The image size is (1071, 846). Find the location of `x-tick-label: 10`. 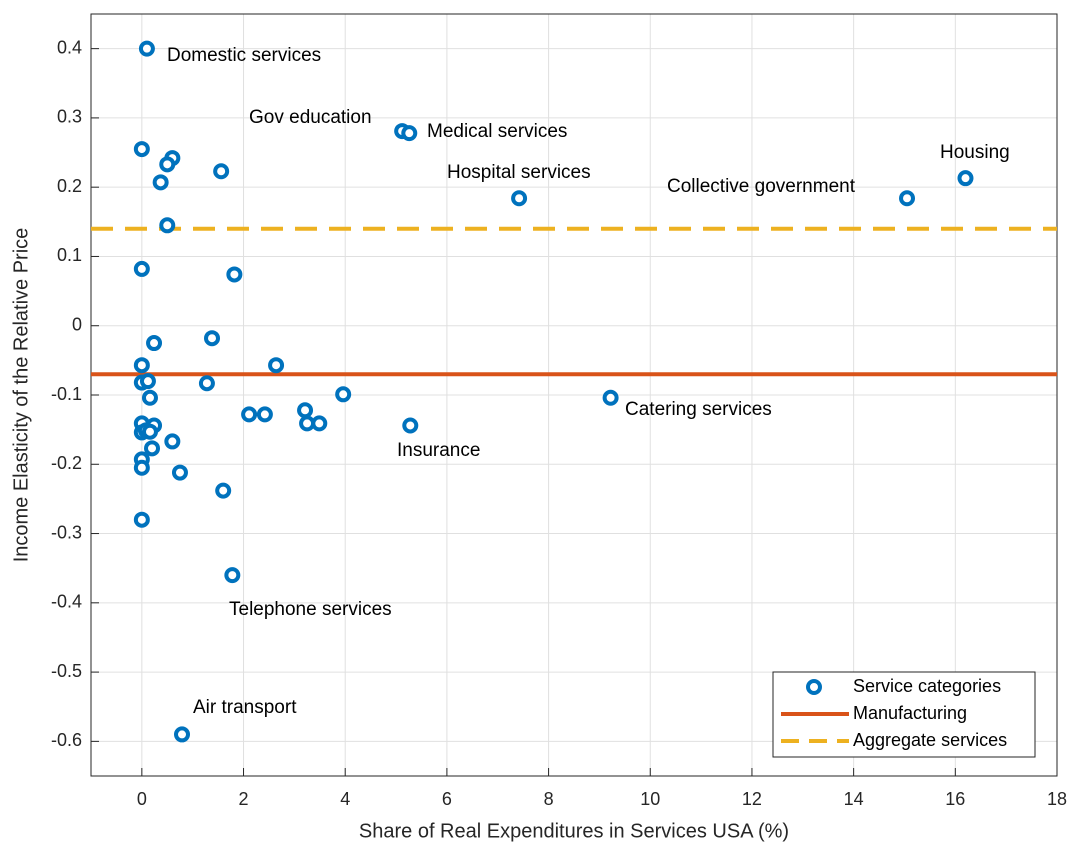

x-tick-label: 10 is located at coordinates (650, 799).